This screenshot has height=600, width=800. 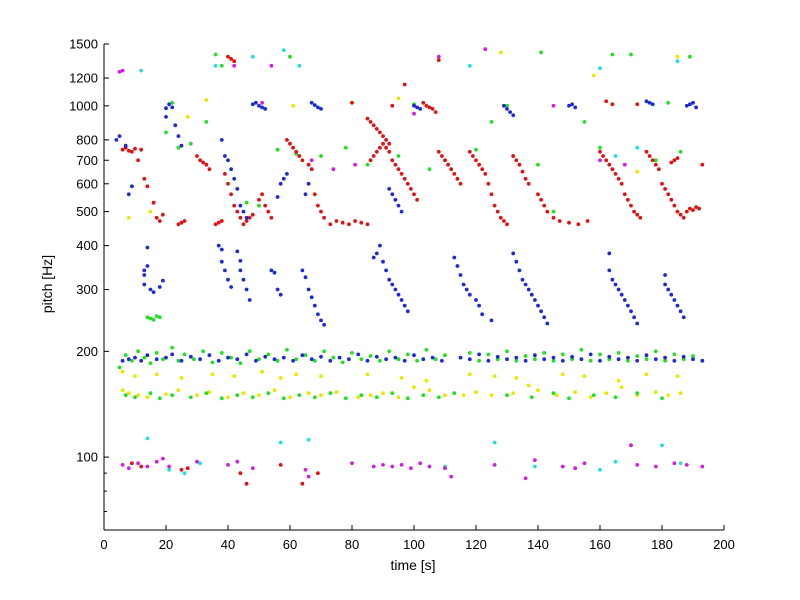 I want to click on x-tick-label: 80, so click(x=352, y=544).